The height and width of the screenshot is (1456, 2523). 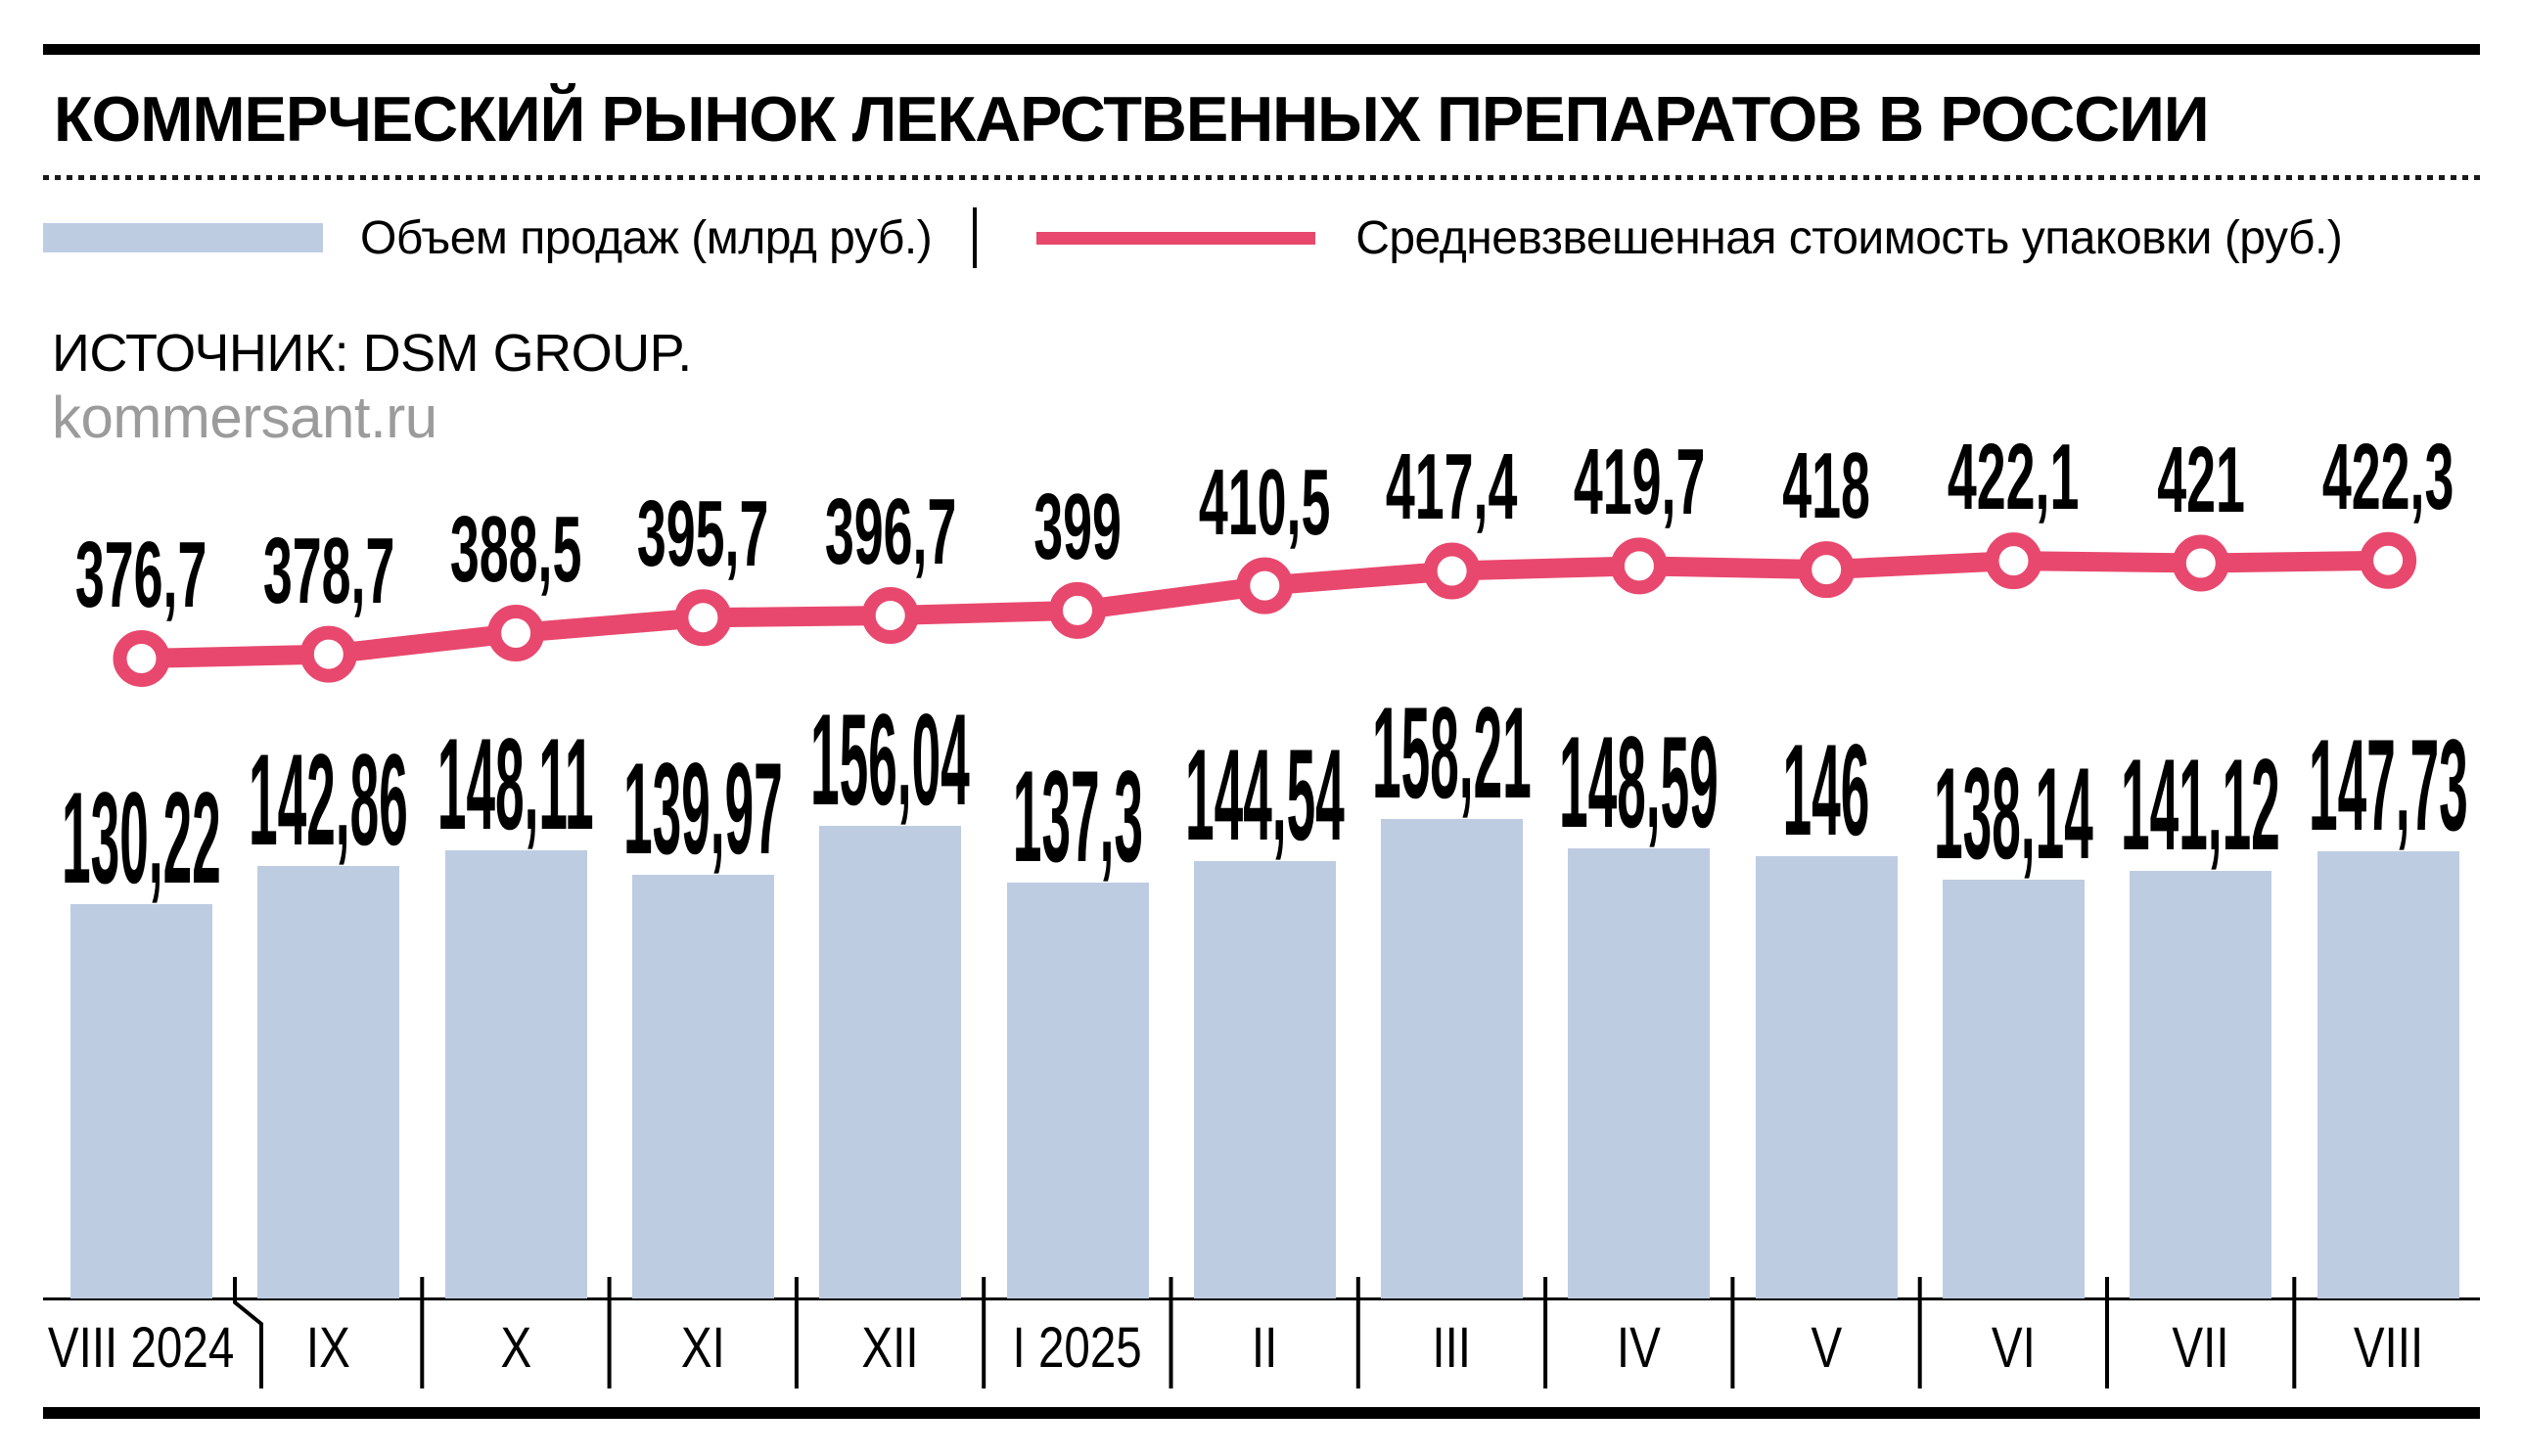 I want to click on bar-value-label: 148,59, so click(x=1639, y=783).